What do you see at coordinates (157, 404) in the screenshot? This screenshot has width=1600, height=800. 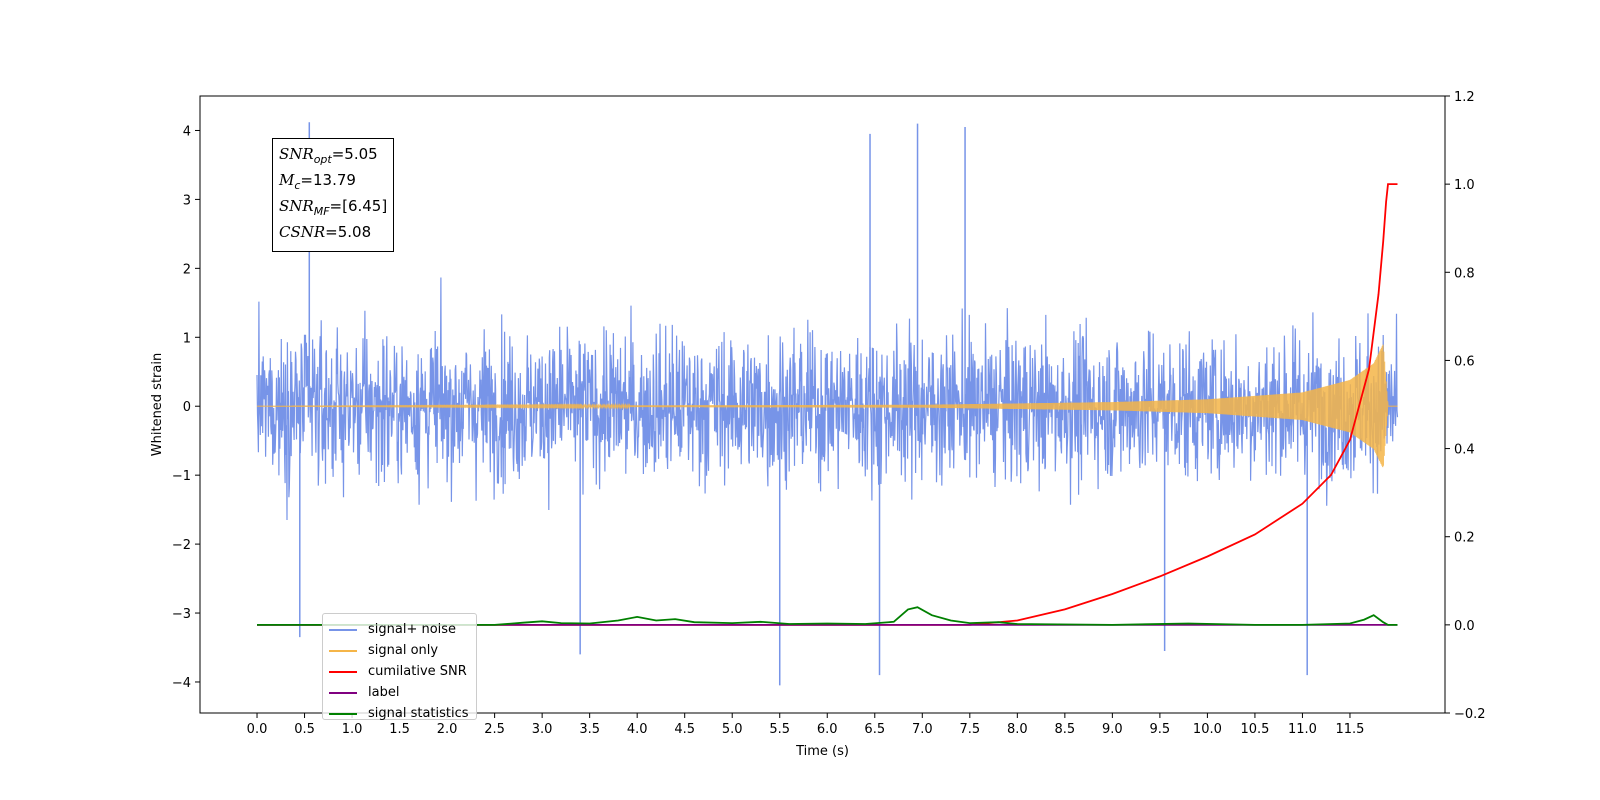 I see `y-axis-label: Whitened strain` at bounding box center [157, 404].